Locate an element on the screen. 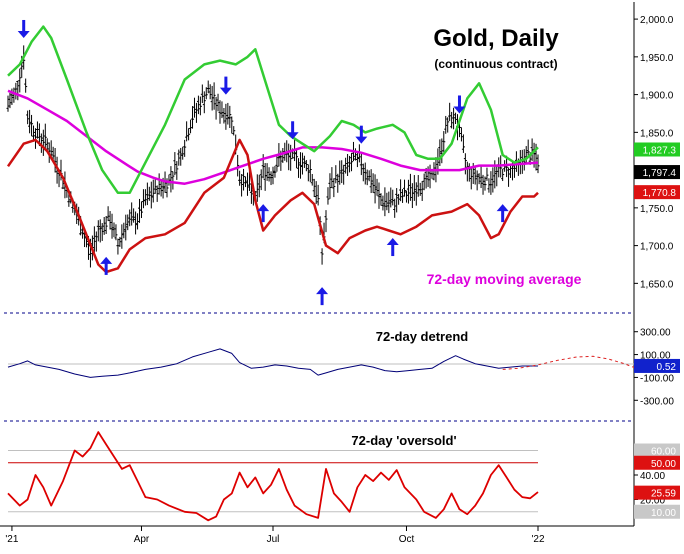  value-label: 1,770.8 is located at coordinates (660, 193).